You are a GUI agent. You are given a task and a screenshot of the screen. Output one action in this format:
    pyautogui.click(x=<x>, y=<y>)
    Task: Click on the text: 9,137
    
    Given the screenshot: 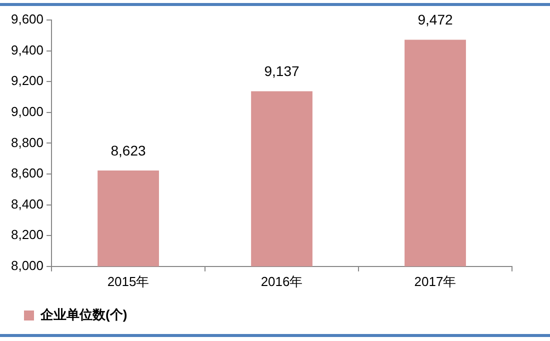 What is the action you would take?
    pyautogui.click(x=282, y=71)
    